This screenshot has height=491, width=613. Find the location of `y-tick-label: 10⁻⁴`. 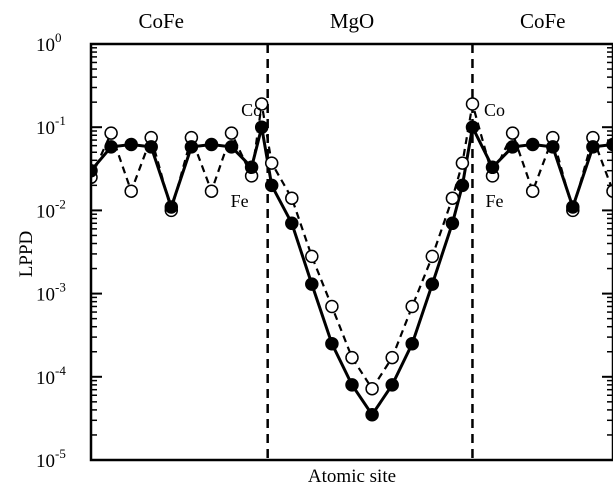

y-tick-label: 10⁻⁴ is located at coordinates (51, 376).